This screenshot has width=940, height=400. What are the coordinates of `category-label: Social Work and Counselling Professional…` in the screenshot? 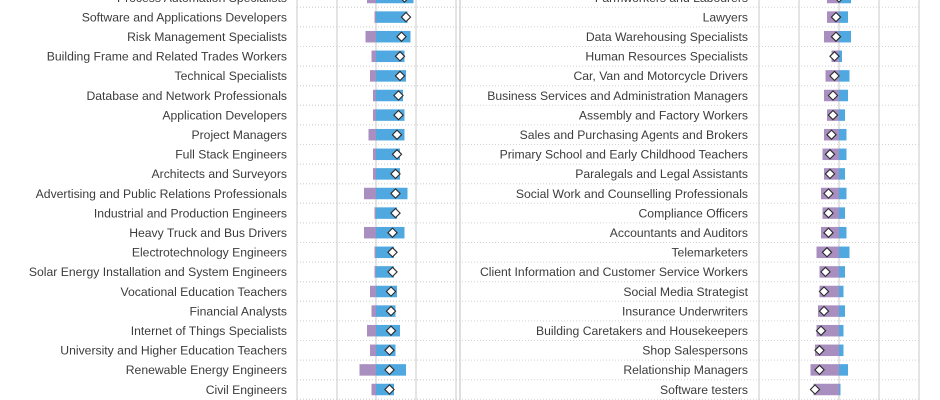 It's located at (632, 194).